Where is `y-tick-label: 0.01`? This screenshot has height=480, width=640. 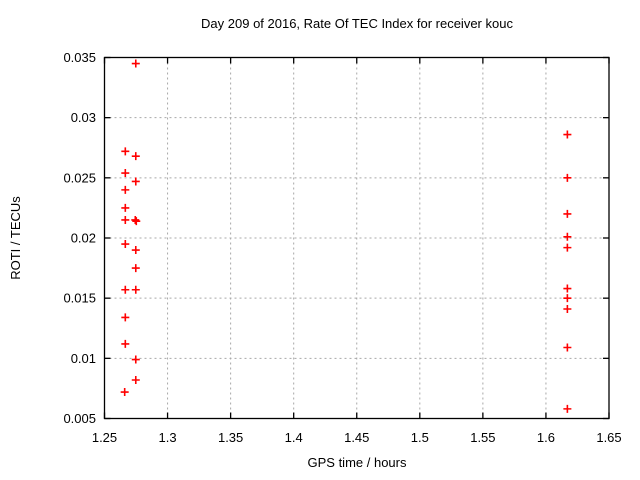
y-tick-label: 0.01 is located at coordinates (83, 358).